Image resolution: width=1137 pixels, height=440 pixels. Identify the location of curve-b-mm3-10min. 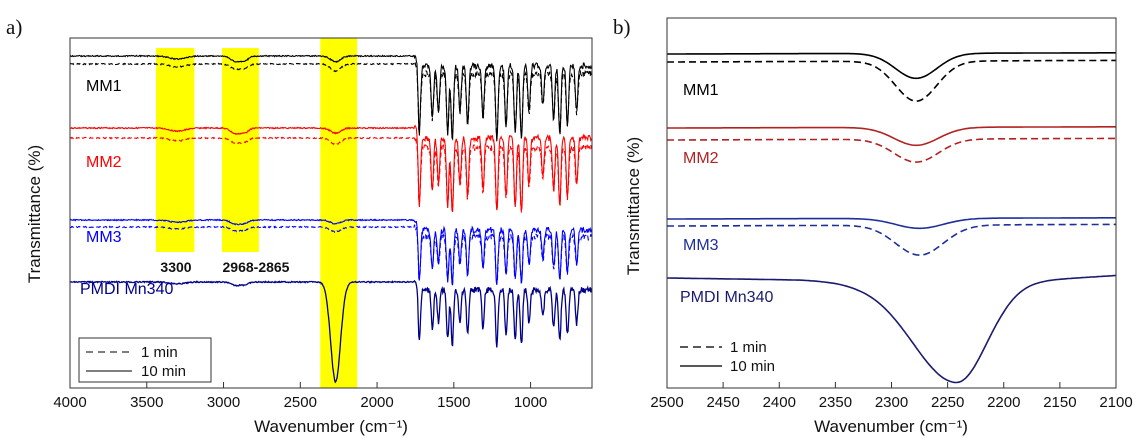
(891, 223).